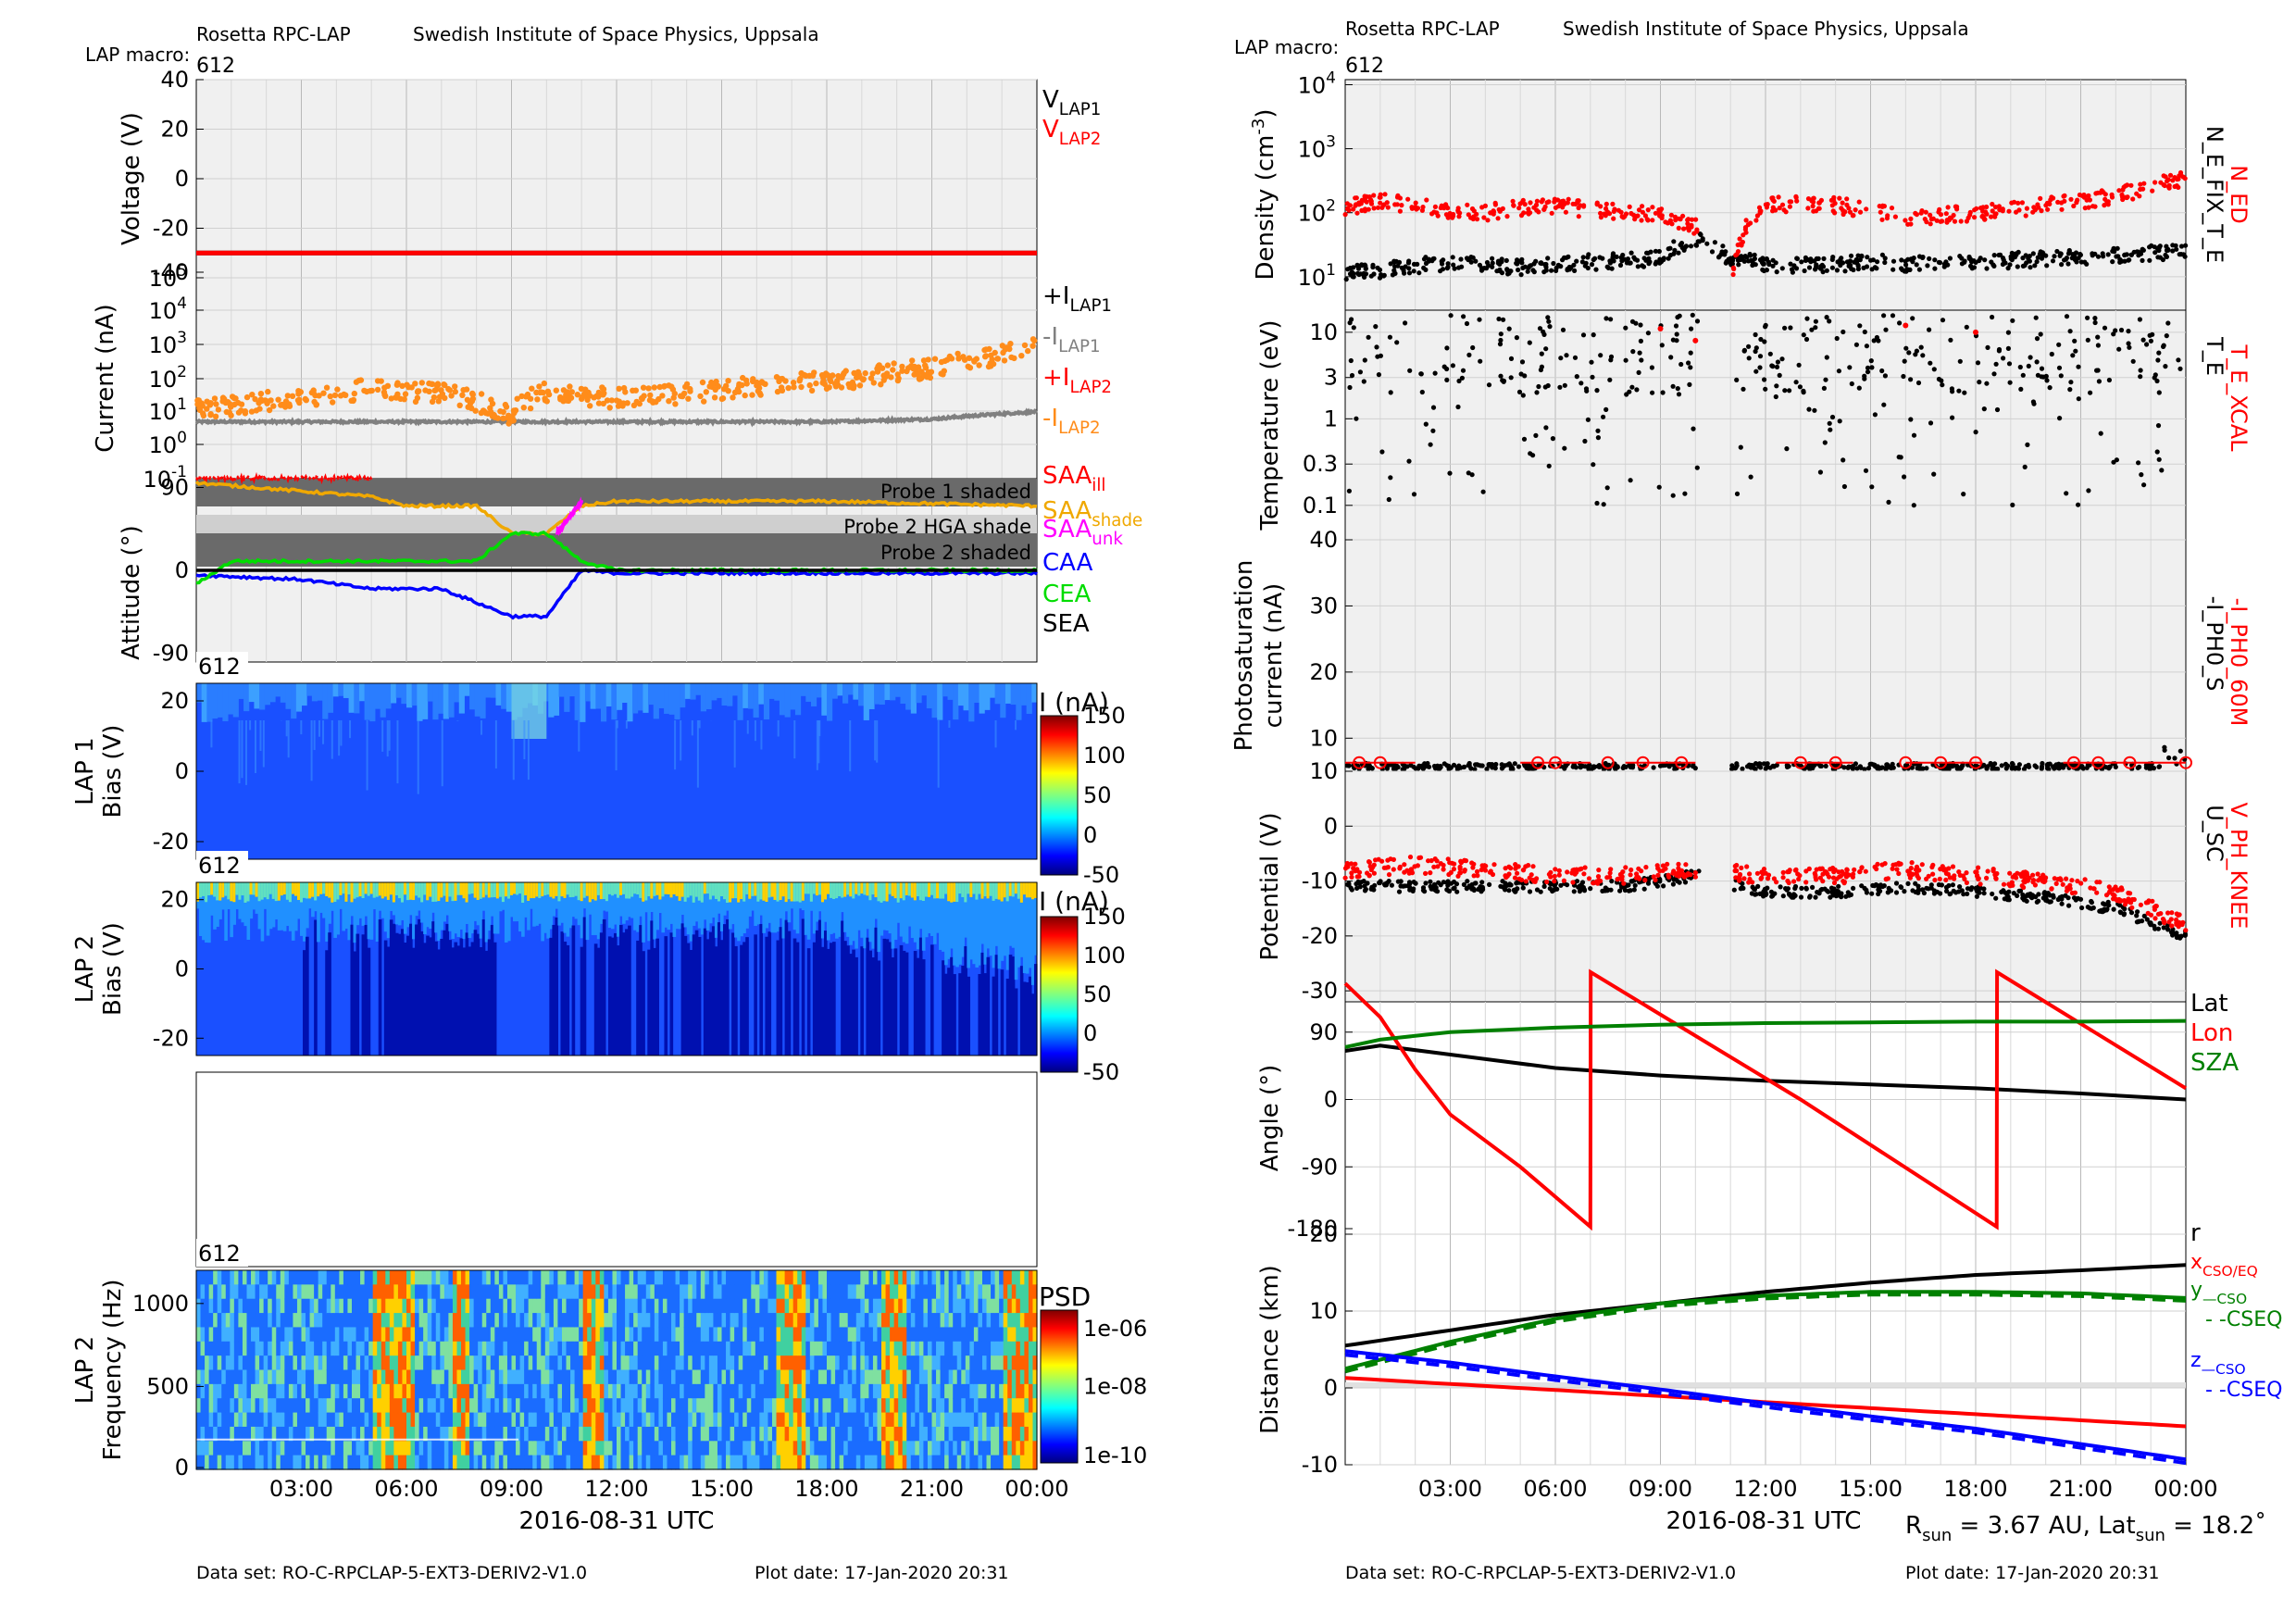  Describe the element at coordinates (2239, 398) in the screenshot. I see `legend-t-e-xcal: T_E_XCAL` at that location.